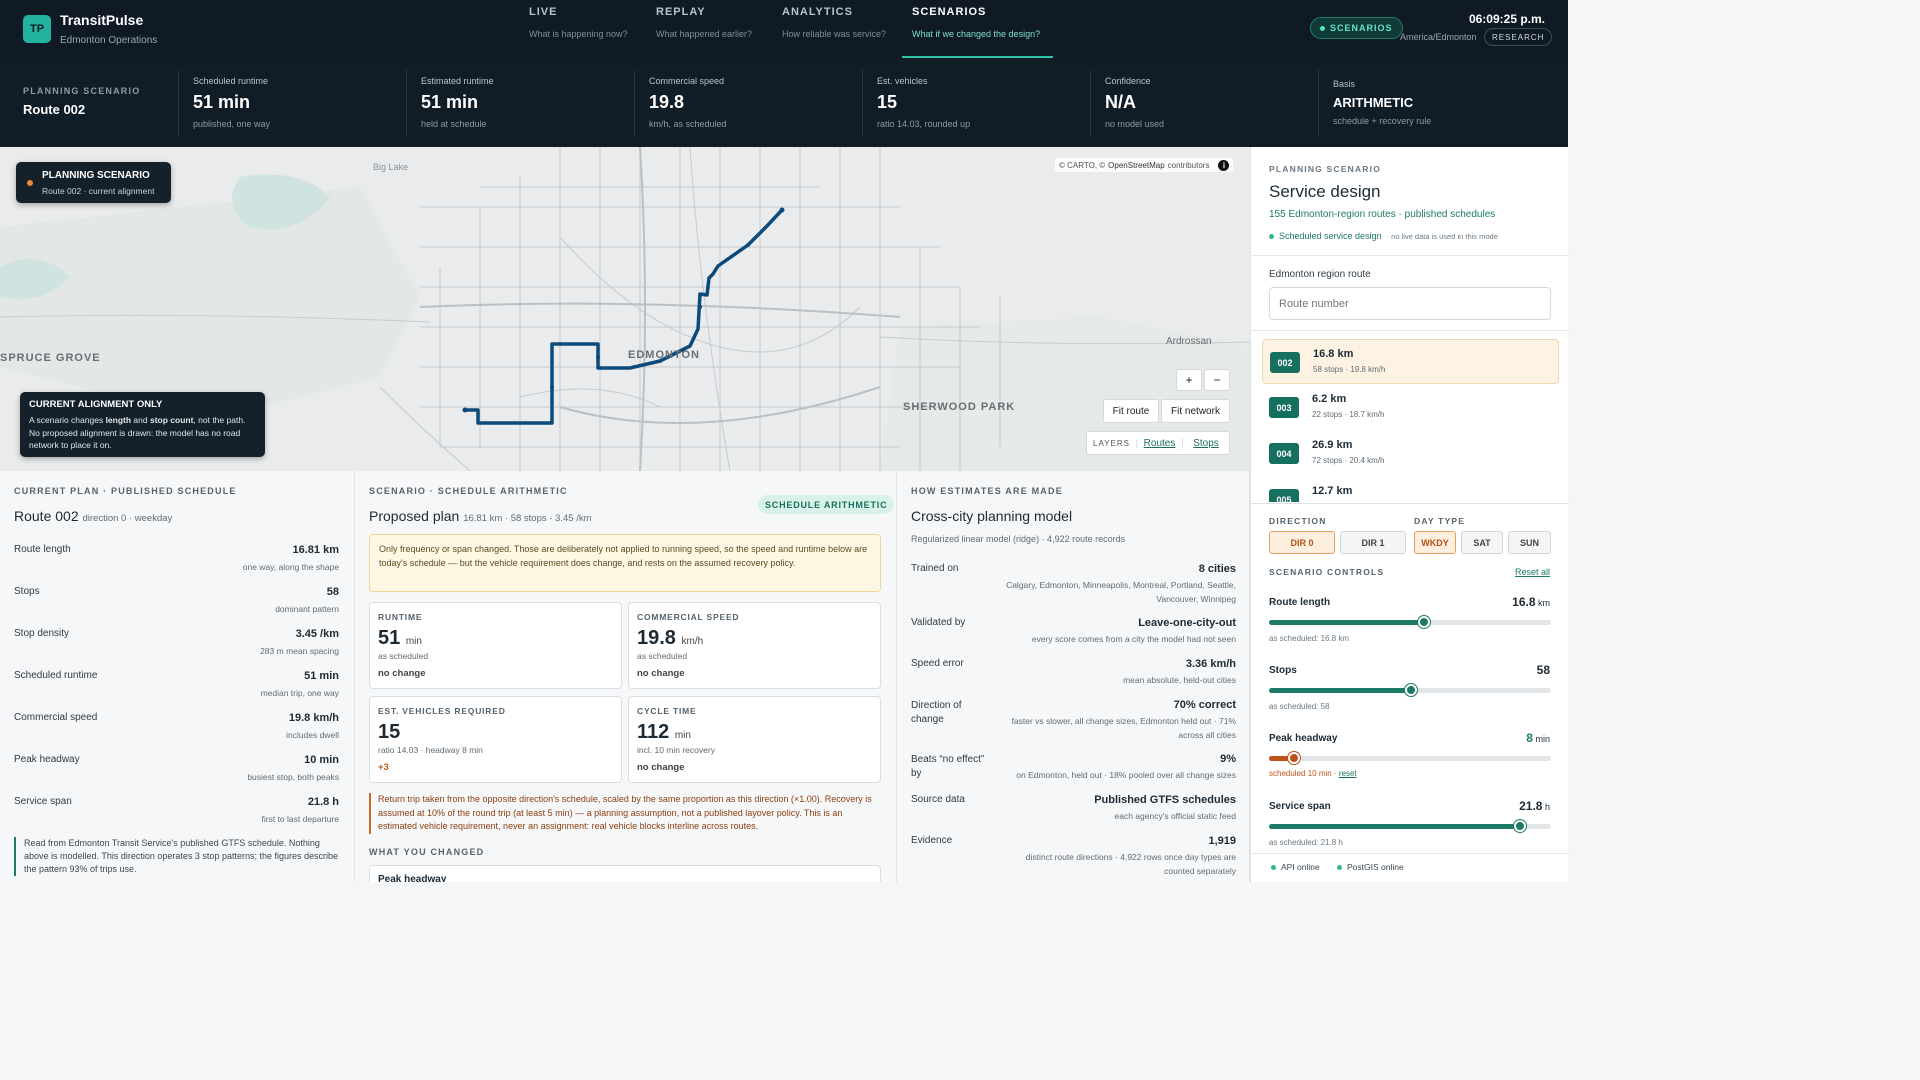 The image size is (1920, 1080). I want to click on current-plan-header: CURRENT PLAN · PUBLISHED SCHEDULE, so click(125, 491).